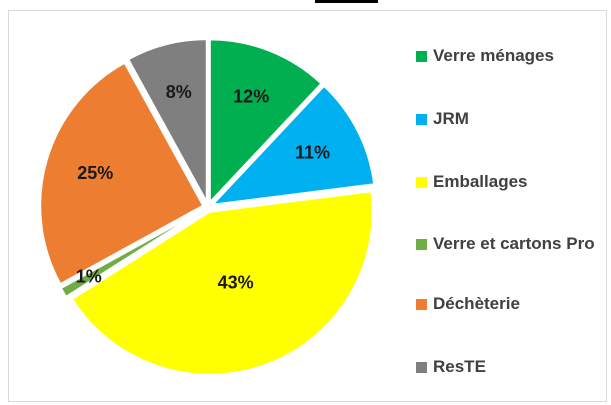 The image size is (611, 405). What do you see at coordinates (346, 1) in the screenshot?
I see `top-bar` at bounding box center [346, 1].